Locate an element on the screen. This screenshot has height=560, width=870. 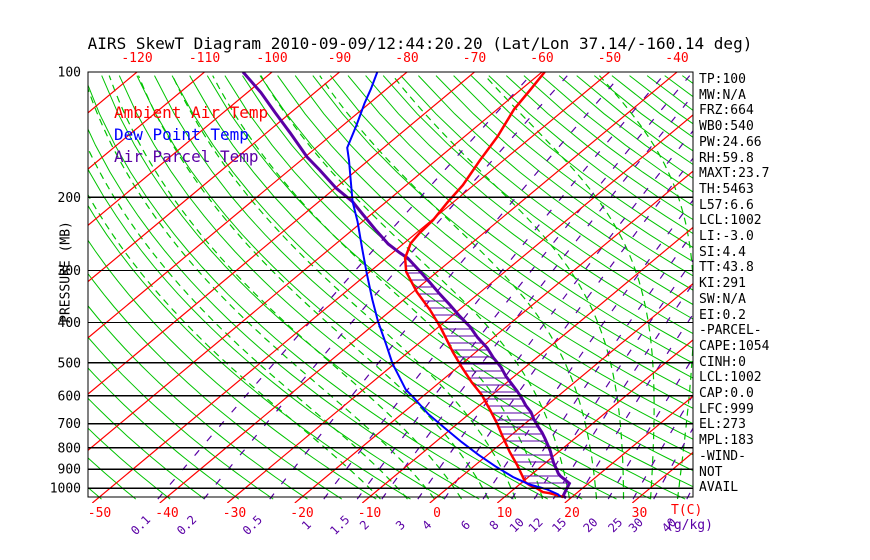
stat-line-sw: SW:N/A is located at coordinates (722, 299).